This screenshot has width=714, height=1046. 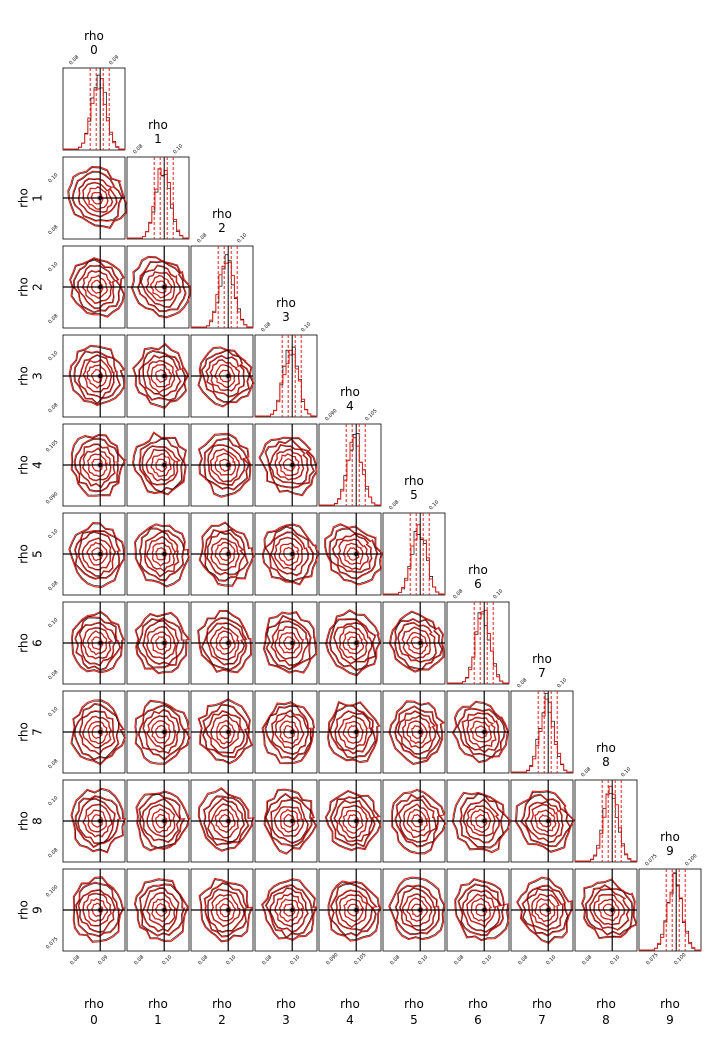 What do you see at coordinates (542, 735) in the screenshot?
I see `posterior-histogram` at bounding box center [542, 735].